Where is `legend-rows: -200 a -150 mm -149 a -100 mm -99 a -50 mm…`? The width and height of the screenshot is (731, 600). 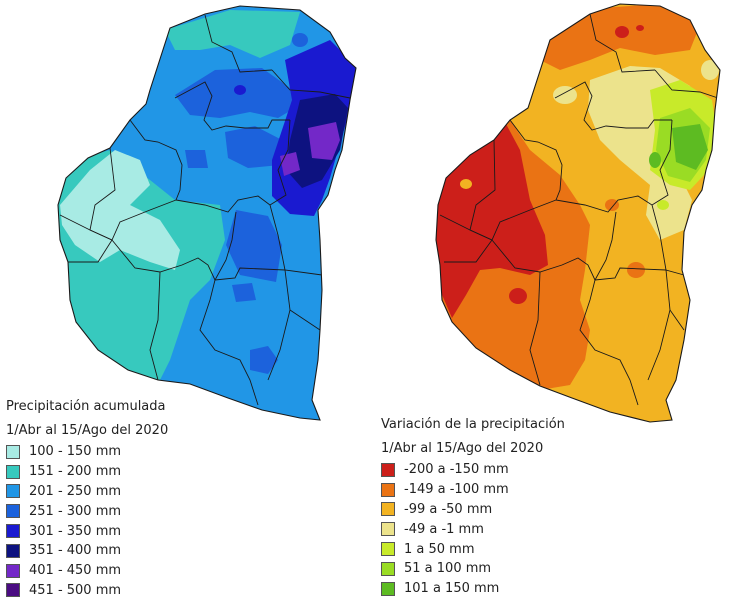
legend-rows: -200 a -150 mm -149 a -100 mm -99 a -50 mm… is located at coordinates (473, 529).